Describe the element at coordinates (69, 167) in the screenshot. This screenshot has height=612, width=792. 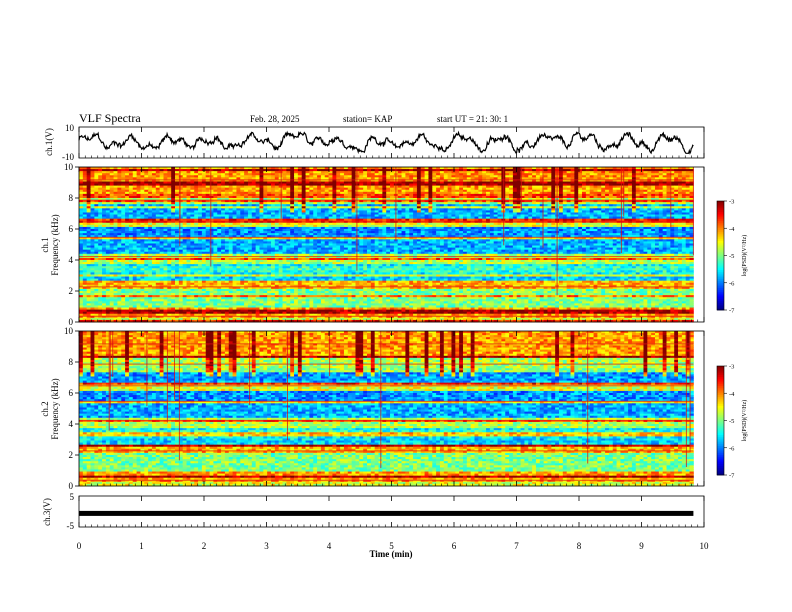
I see `freq-tick-label: 10` at that location.